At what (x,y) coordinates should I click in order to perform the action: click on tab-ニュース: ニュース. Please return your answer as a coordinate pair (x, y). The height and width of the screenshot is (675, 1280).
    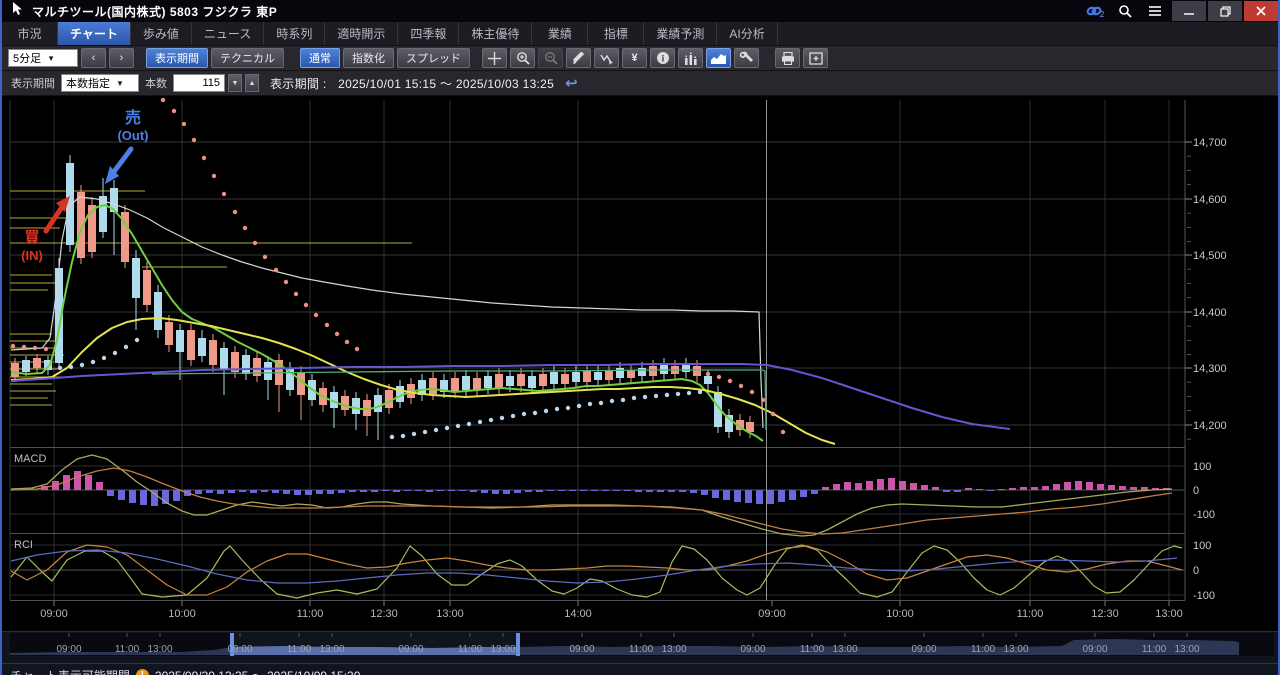
    Looking at the image, I should click on (228, 33).